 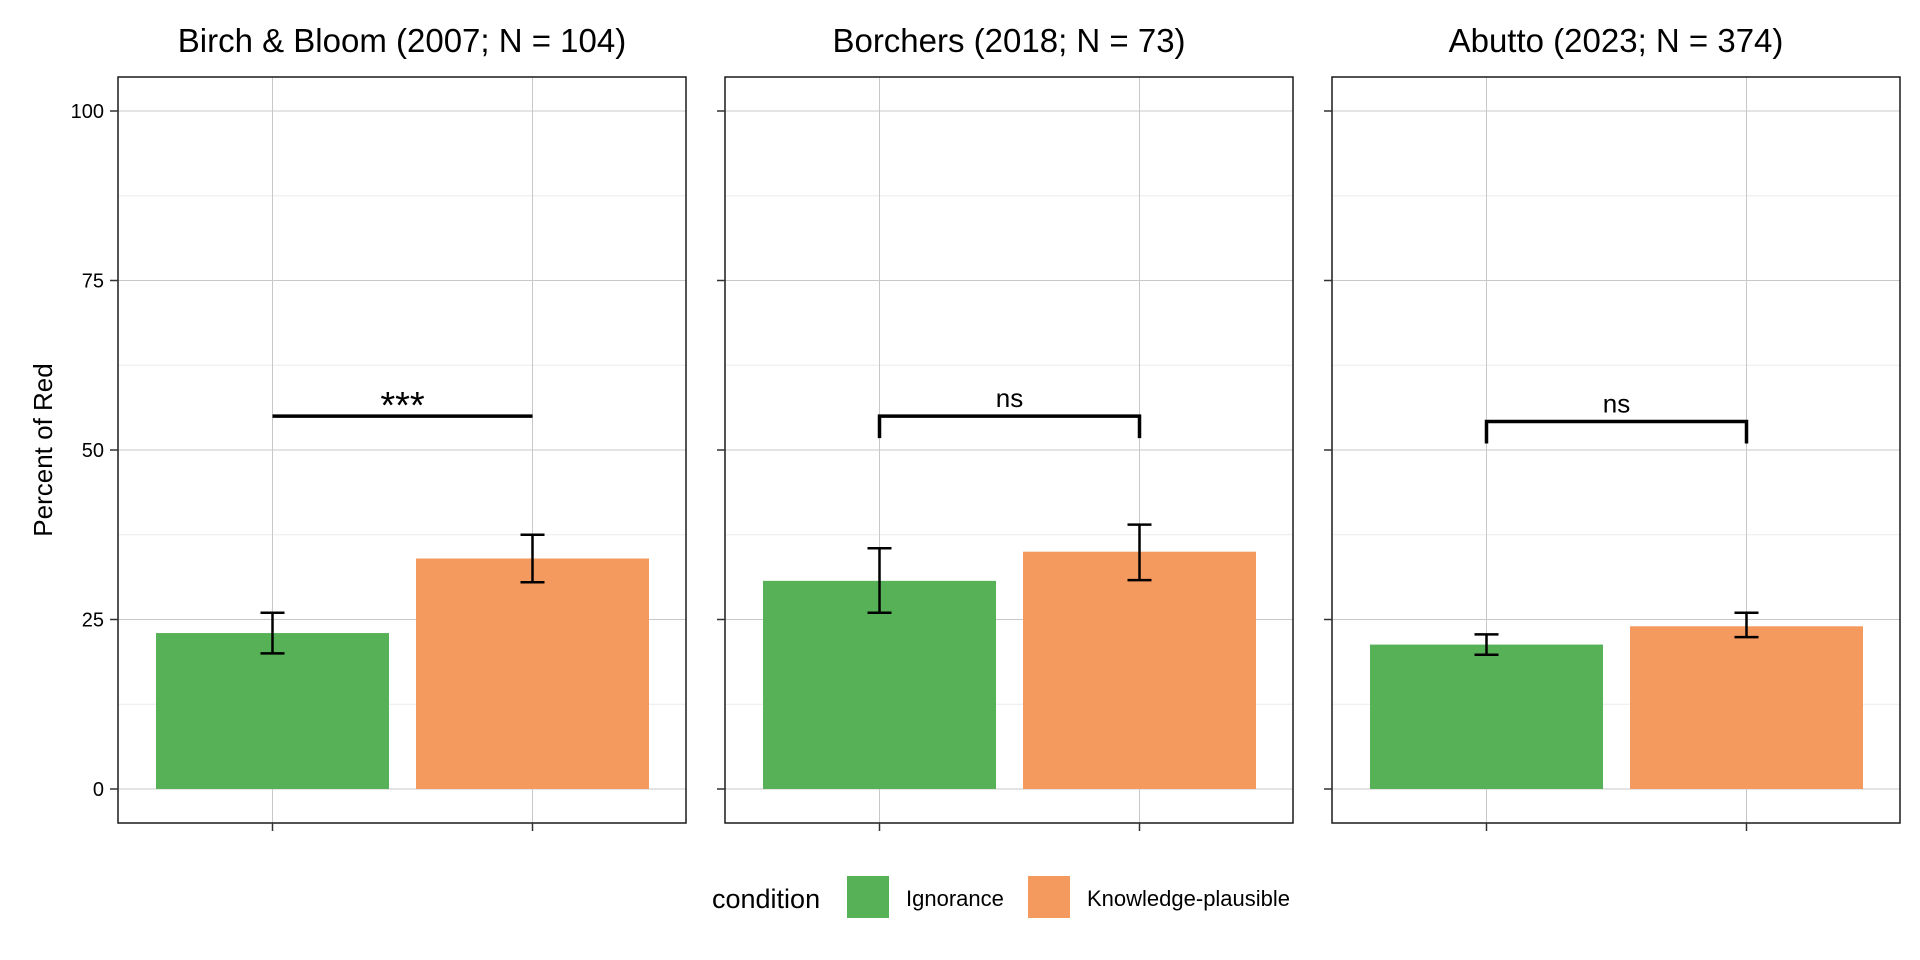 I want to click on y-tick-label: 100, so click(x=87, y=112).